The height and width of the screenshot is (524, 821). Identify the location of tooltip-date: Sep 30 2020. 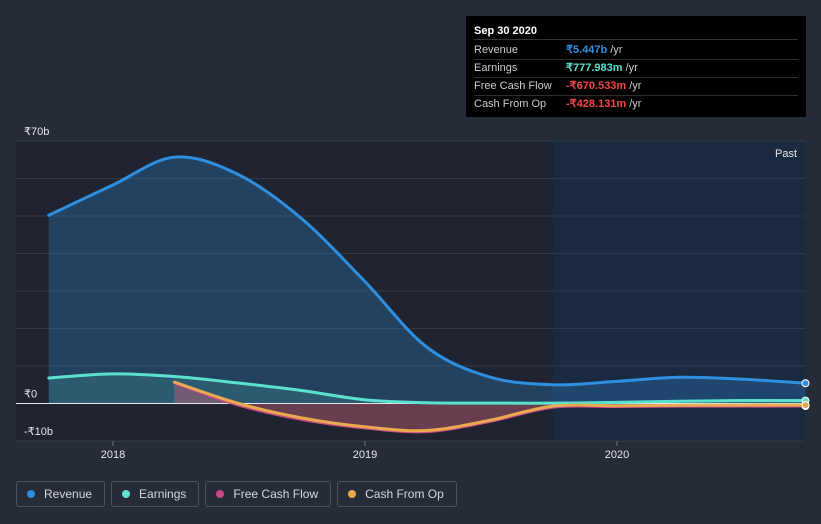
(636, 32).